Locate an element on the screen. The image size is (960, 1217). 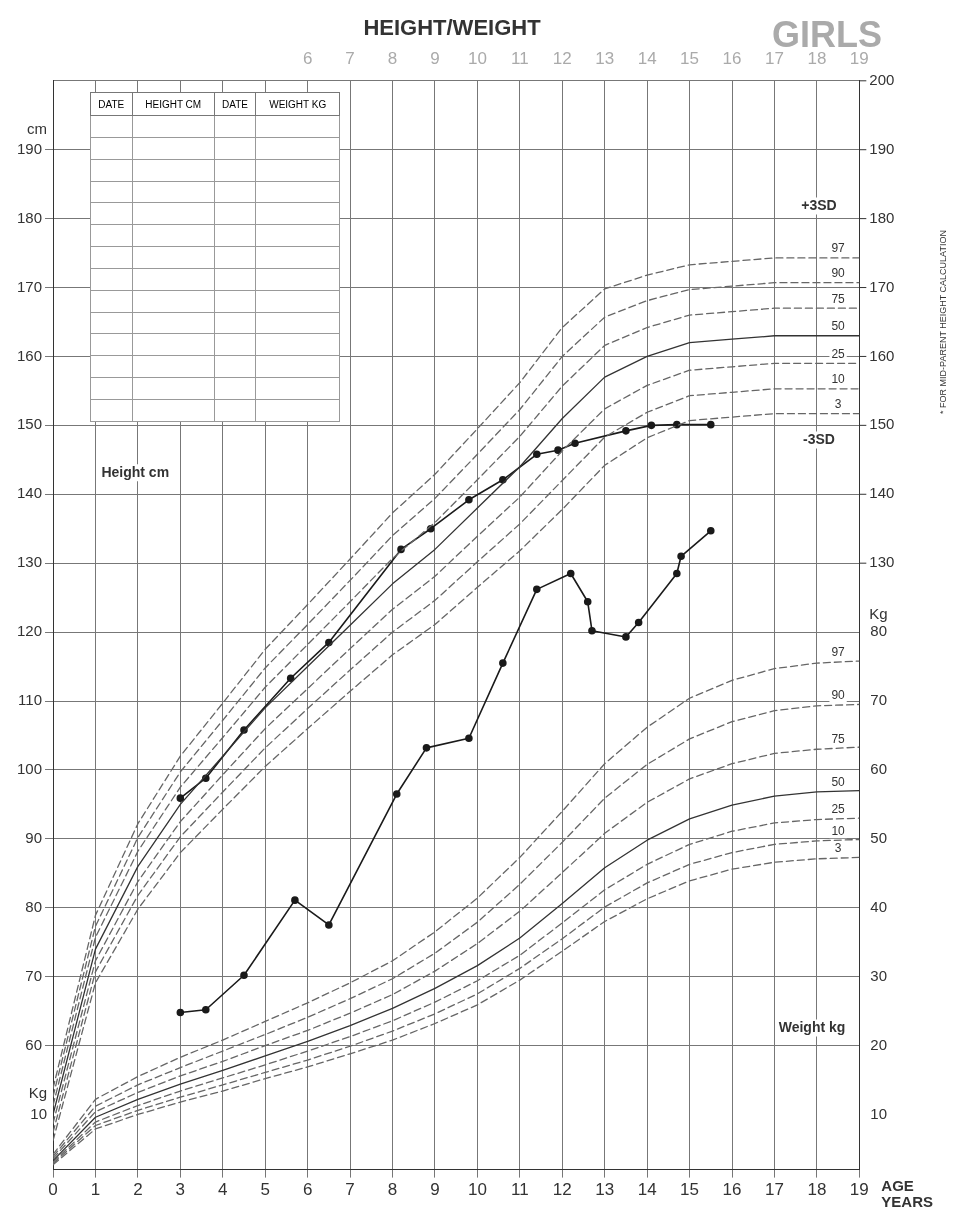
y-tick-label: 190 is located at coordinates (30, 148).